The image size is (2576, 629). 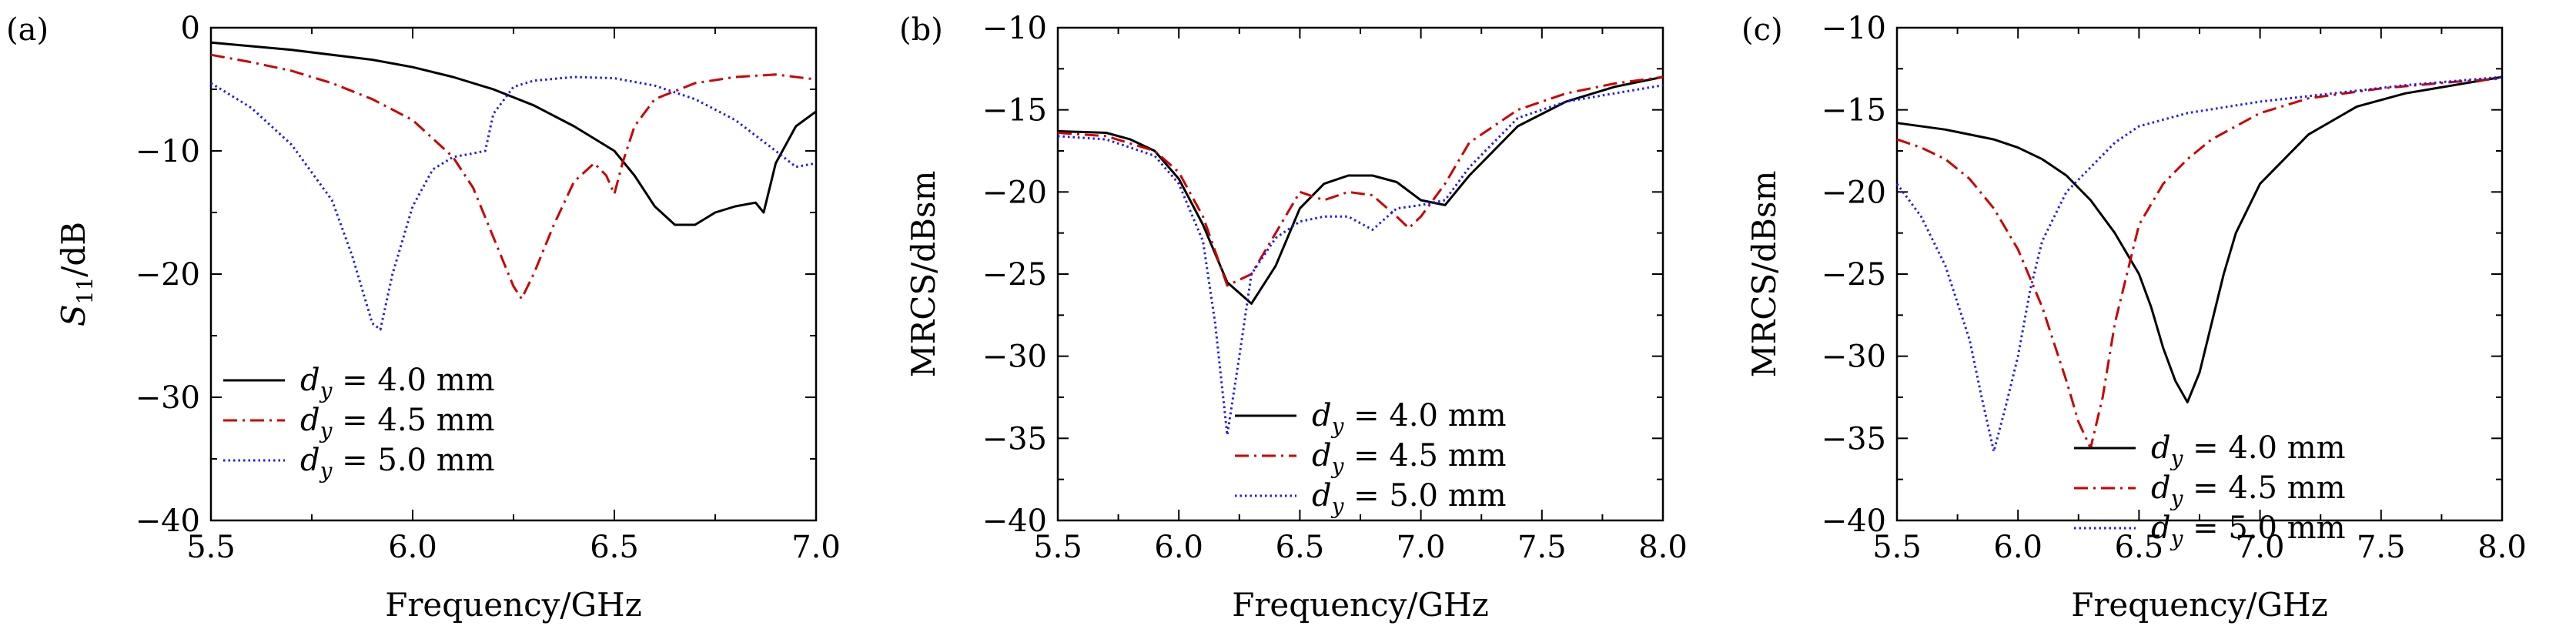 I want to click on y-axis-title-main: S, so click(x=74, y=315).